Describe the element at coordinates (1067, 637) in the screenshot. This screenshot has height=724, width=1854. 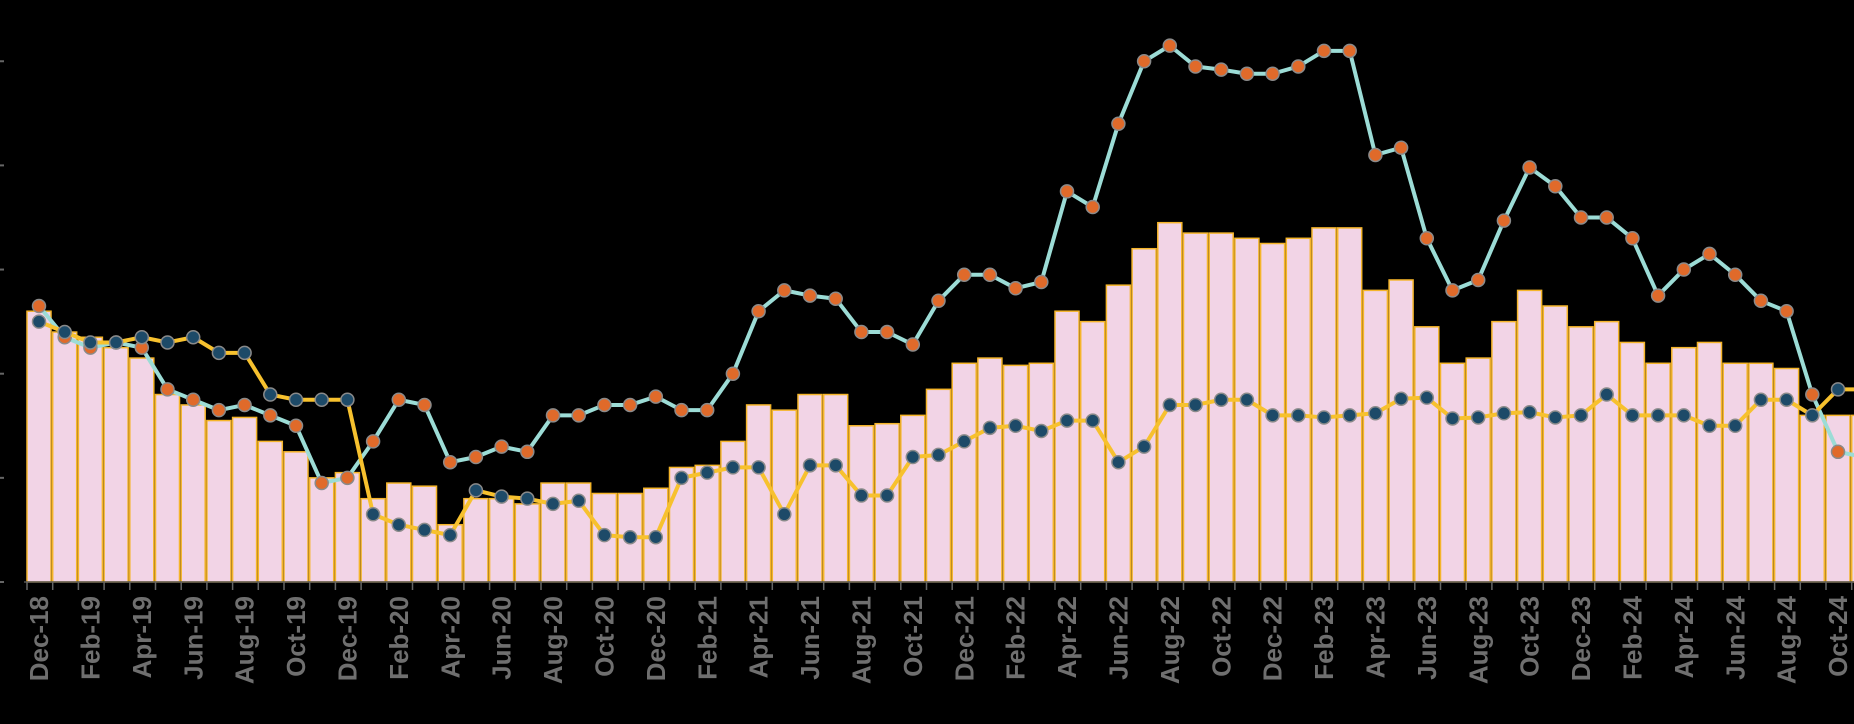
I see `x-tick-label: Apr-22` at that location.